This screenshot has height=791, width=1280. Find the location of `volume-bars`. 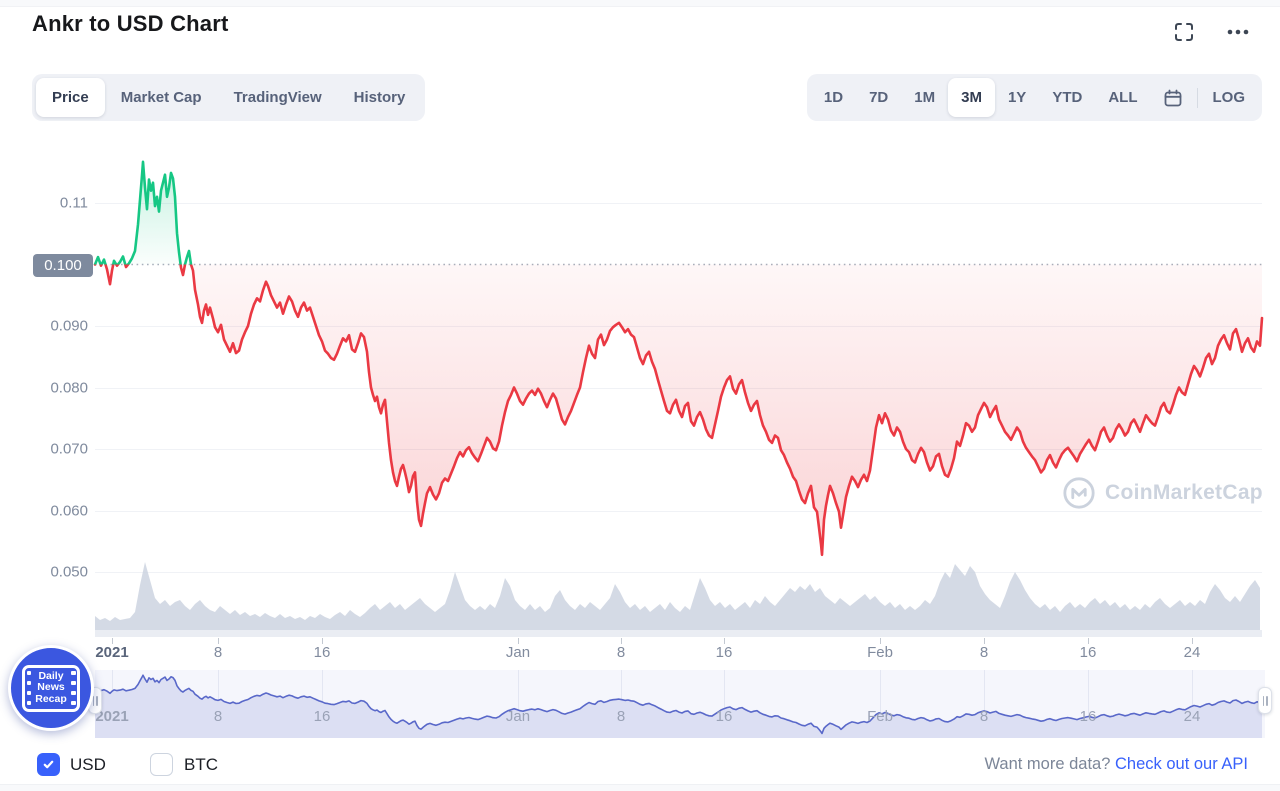

volume-bars is located at coordinates (677, 596).